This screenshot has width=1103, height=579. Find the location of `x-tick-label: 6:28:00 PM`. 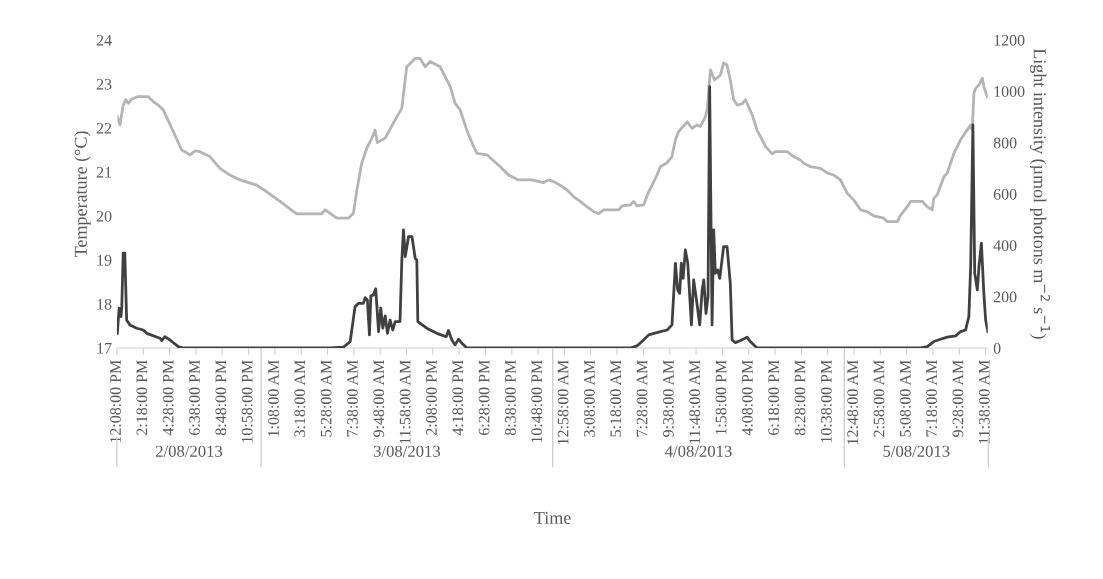

x-tick-label: 6:28:00 PM is located at coordinates (484, 397).